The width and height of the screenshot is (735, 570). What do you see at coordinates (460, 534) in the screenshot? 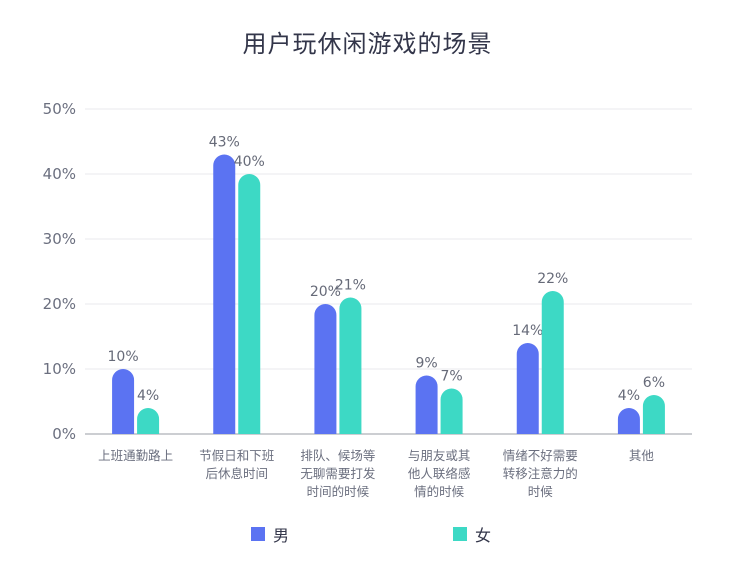
I see `legend-swatch-female` at bounding box center [460, 534].